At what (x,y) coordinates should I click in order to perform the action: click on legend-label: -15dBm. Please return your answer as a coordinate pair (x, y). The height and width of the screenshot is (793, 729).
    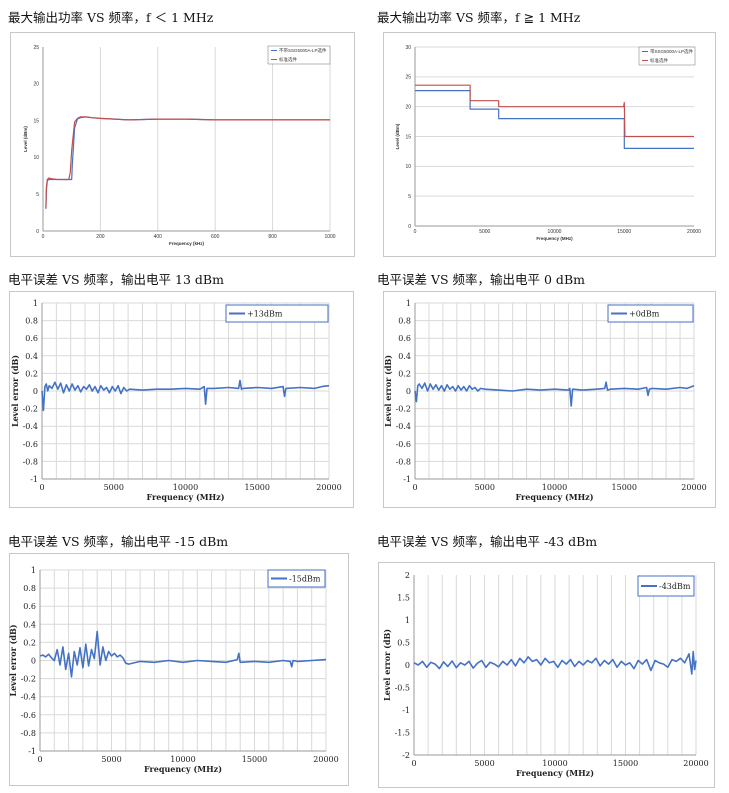
    Looking at the image, I should click on (305, 579).